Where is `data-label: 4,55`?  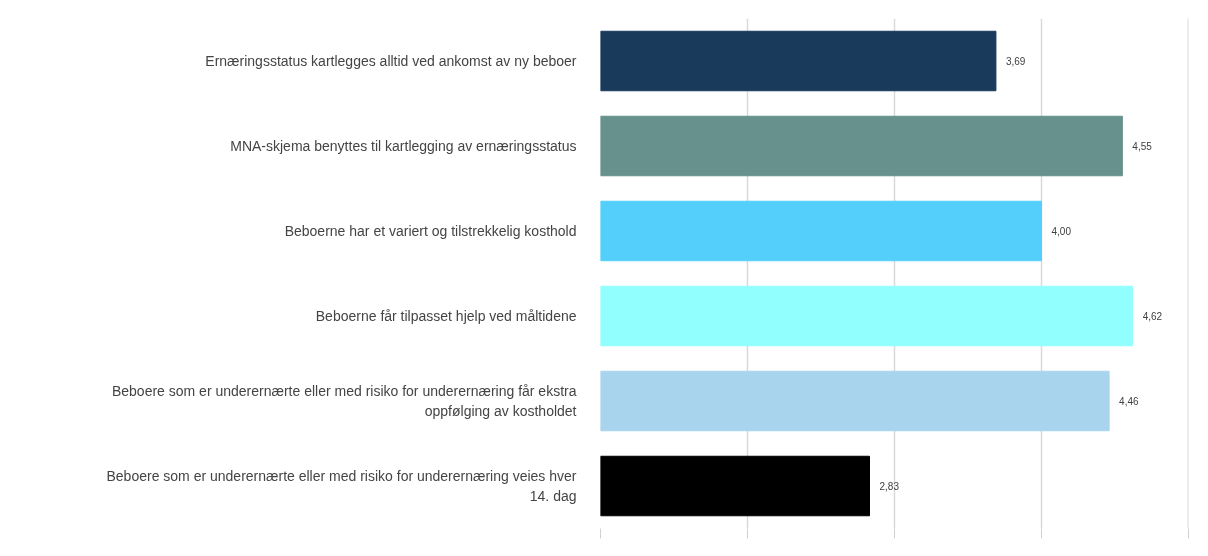
data-label: 4,55 is located at coordinates (1142, 146).